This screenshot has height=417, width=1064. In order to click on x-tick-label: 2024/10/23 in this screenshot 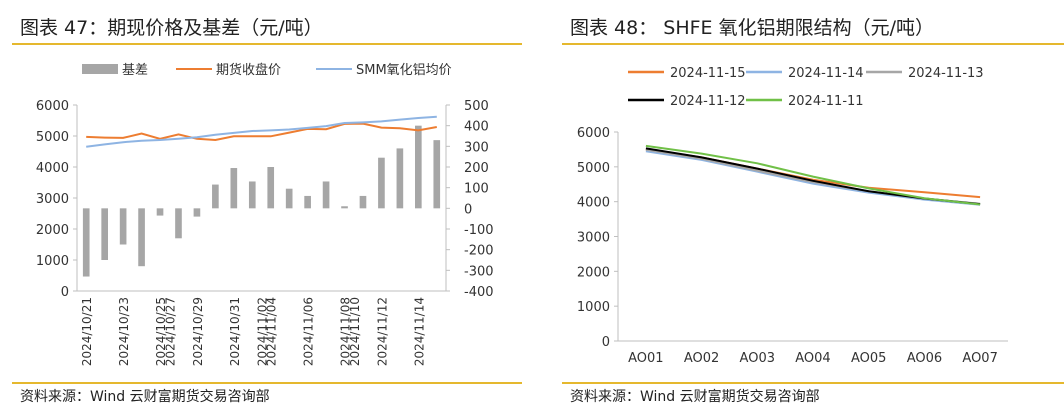, I will do `click(124, 331)`.